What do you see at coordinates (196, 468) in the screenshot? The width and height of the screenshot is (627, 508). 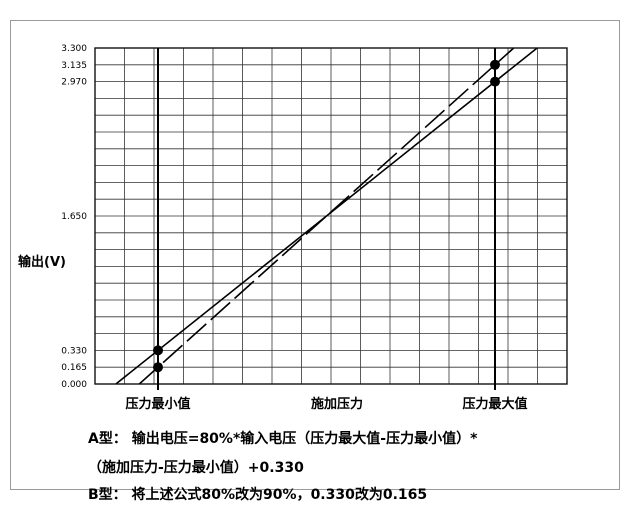 I see `a-type-formula-line2: （施加压力-压力最小值）+0.330` at bounding box center [196, 468].